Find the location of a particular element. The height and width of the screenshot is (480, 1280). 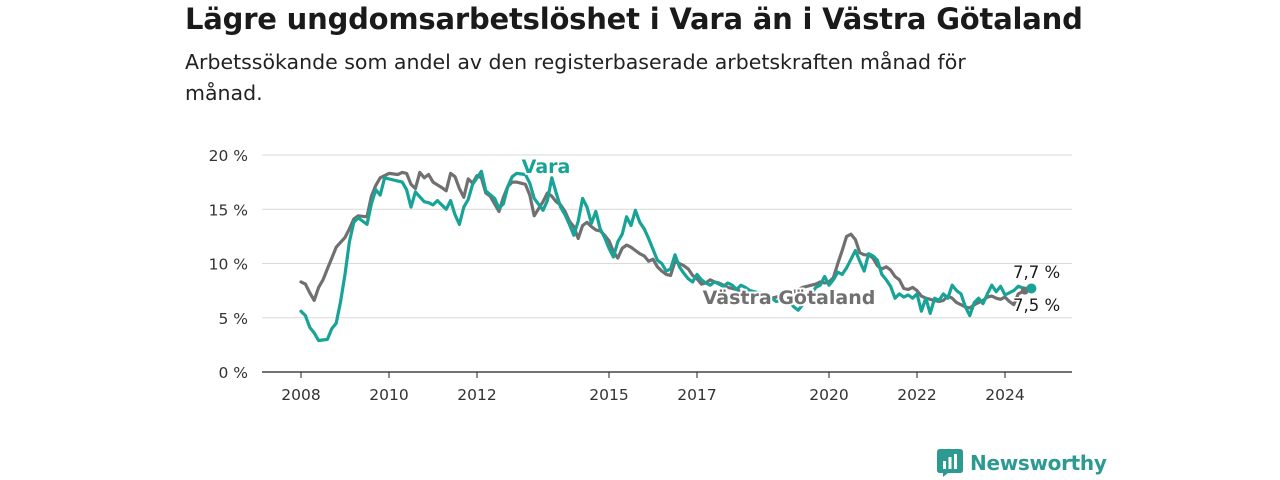

x-tick-label: 2008 is located at coordinates (300, 395).